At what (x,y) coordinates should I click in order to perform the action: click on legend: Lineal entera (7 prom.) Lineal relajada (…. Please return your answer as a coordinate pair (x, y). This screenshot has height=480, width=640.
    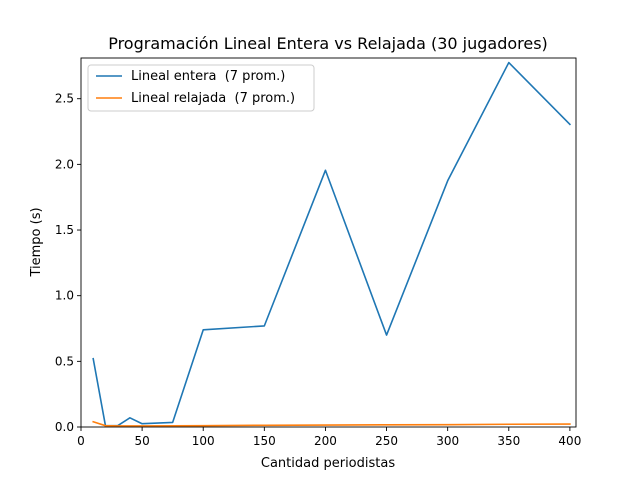
    Looking at the image, I should click on (201, 88).